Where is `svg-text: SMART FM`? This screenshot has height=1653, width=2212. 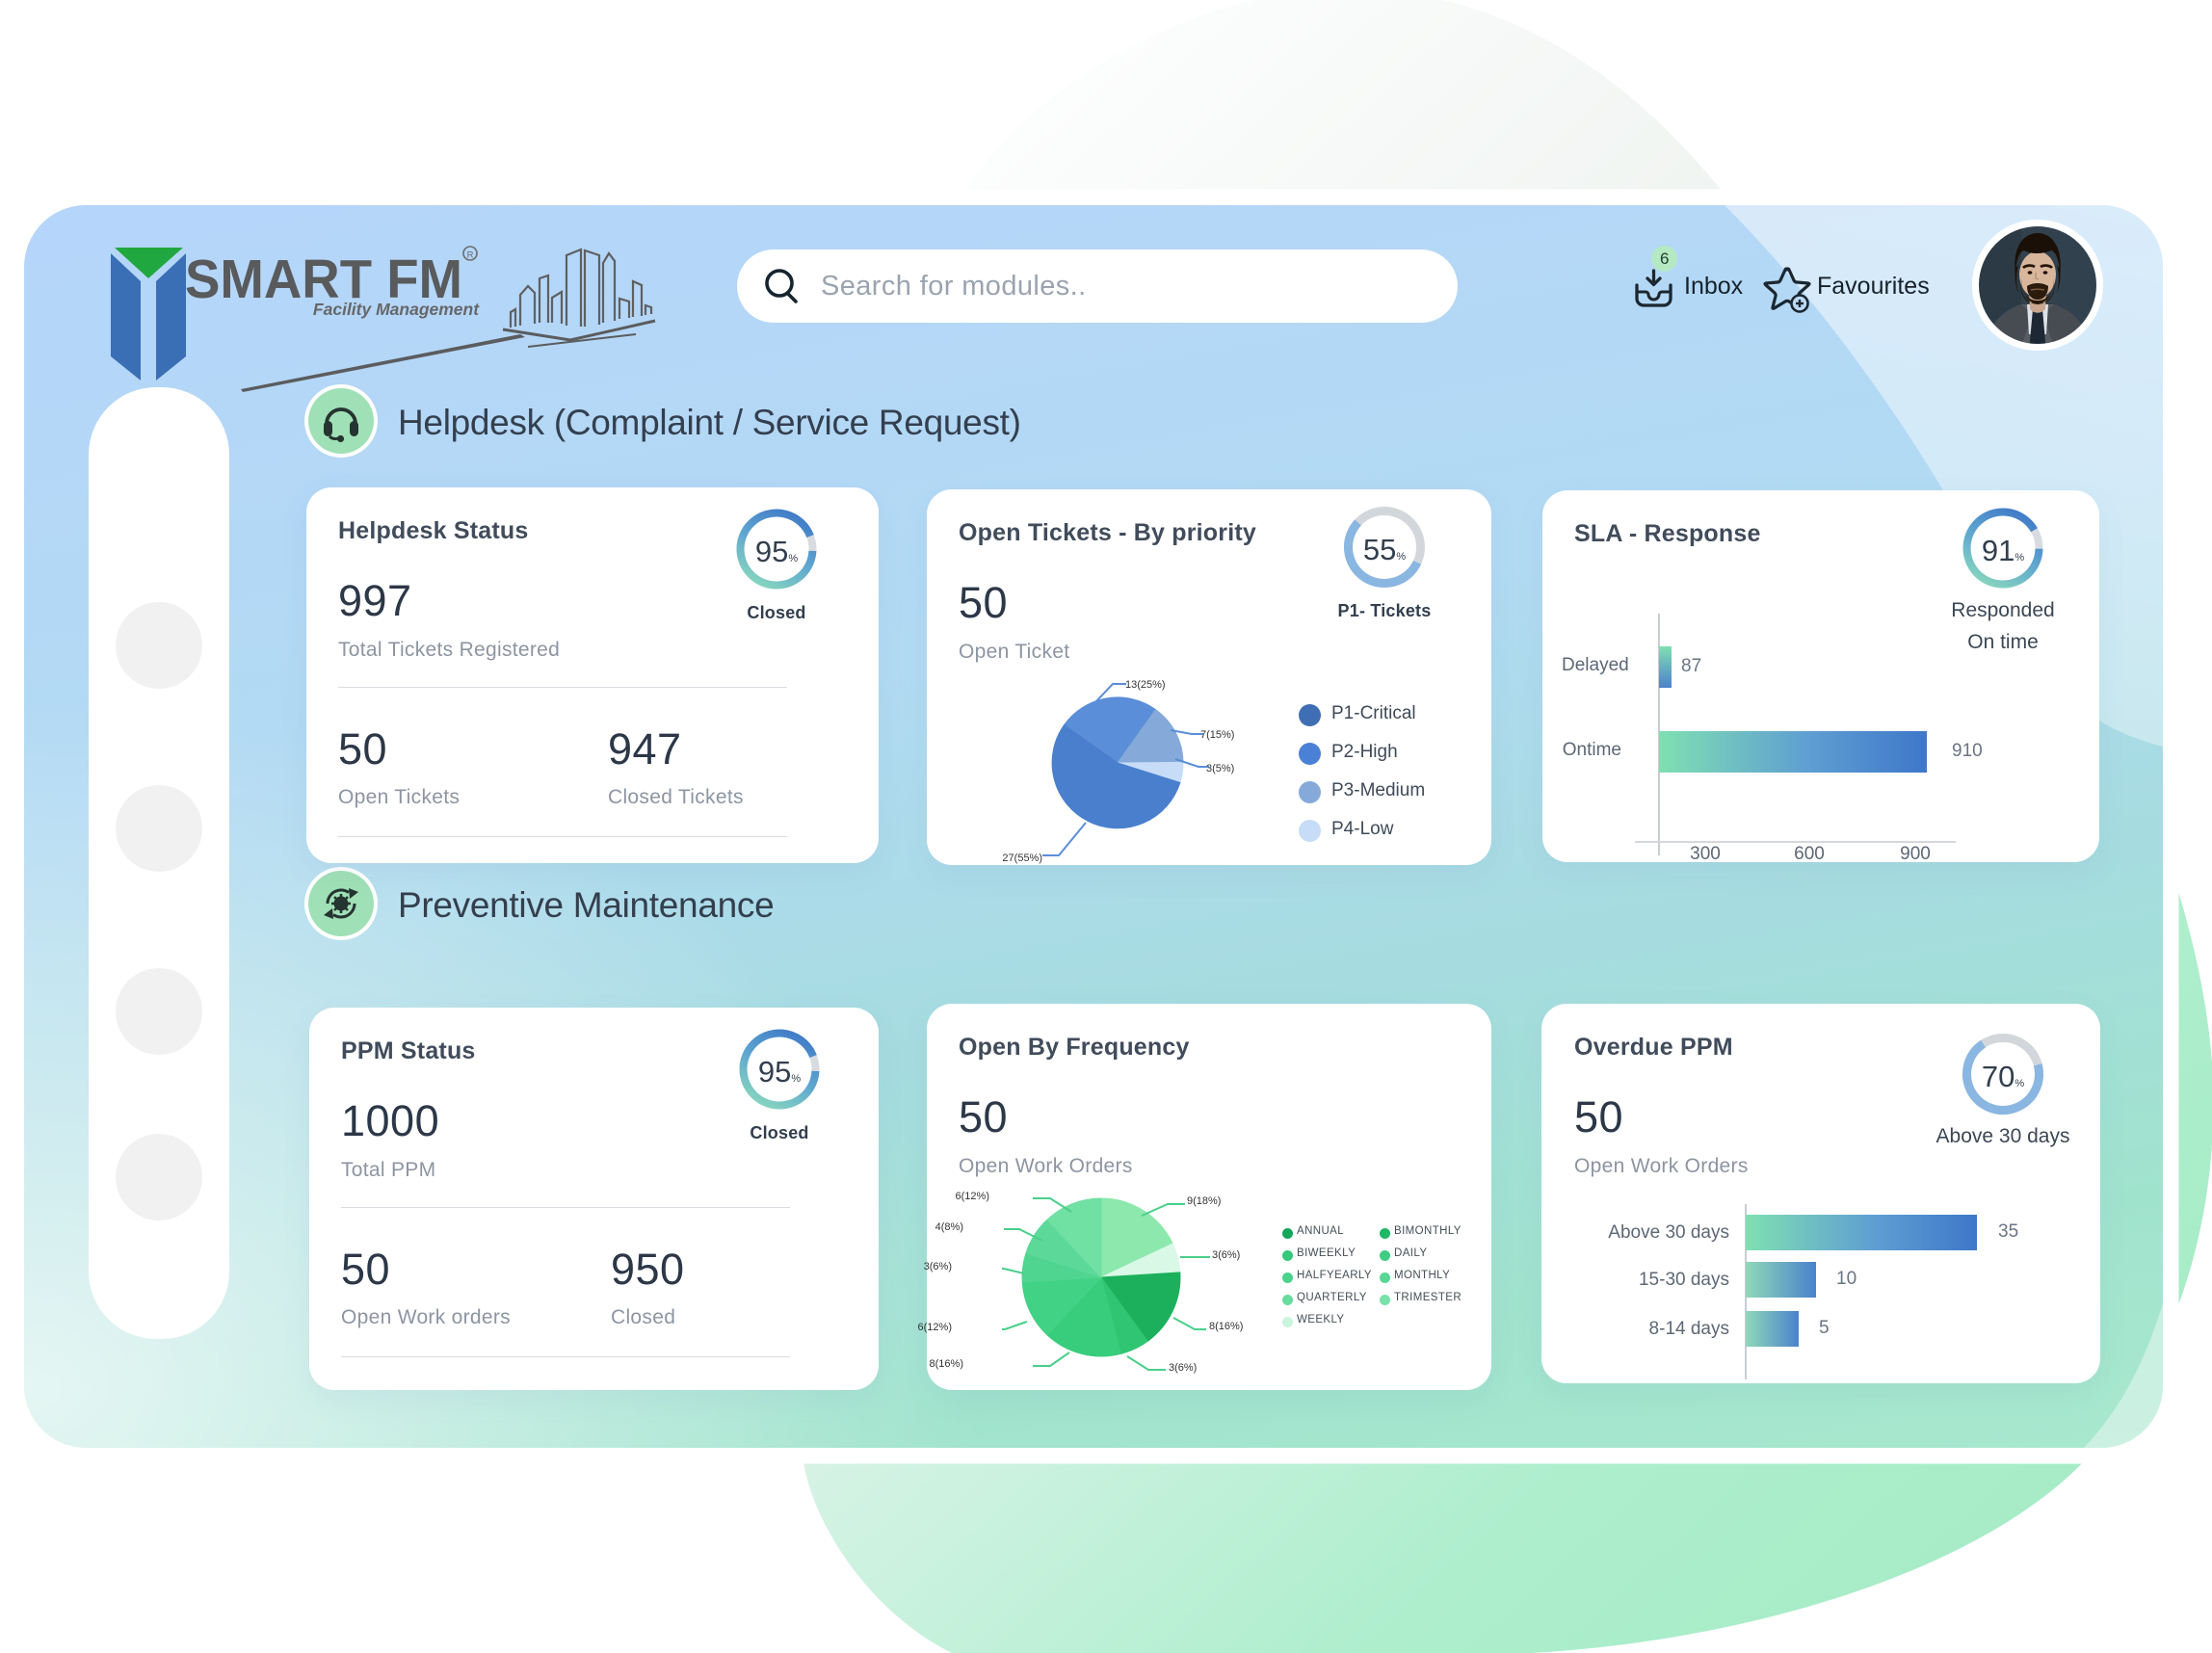
svg-text: SMART FM is located at coordinates (323, 280).